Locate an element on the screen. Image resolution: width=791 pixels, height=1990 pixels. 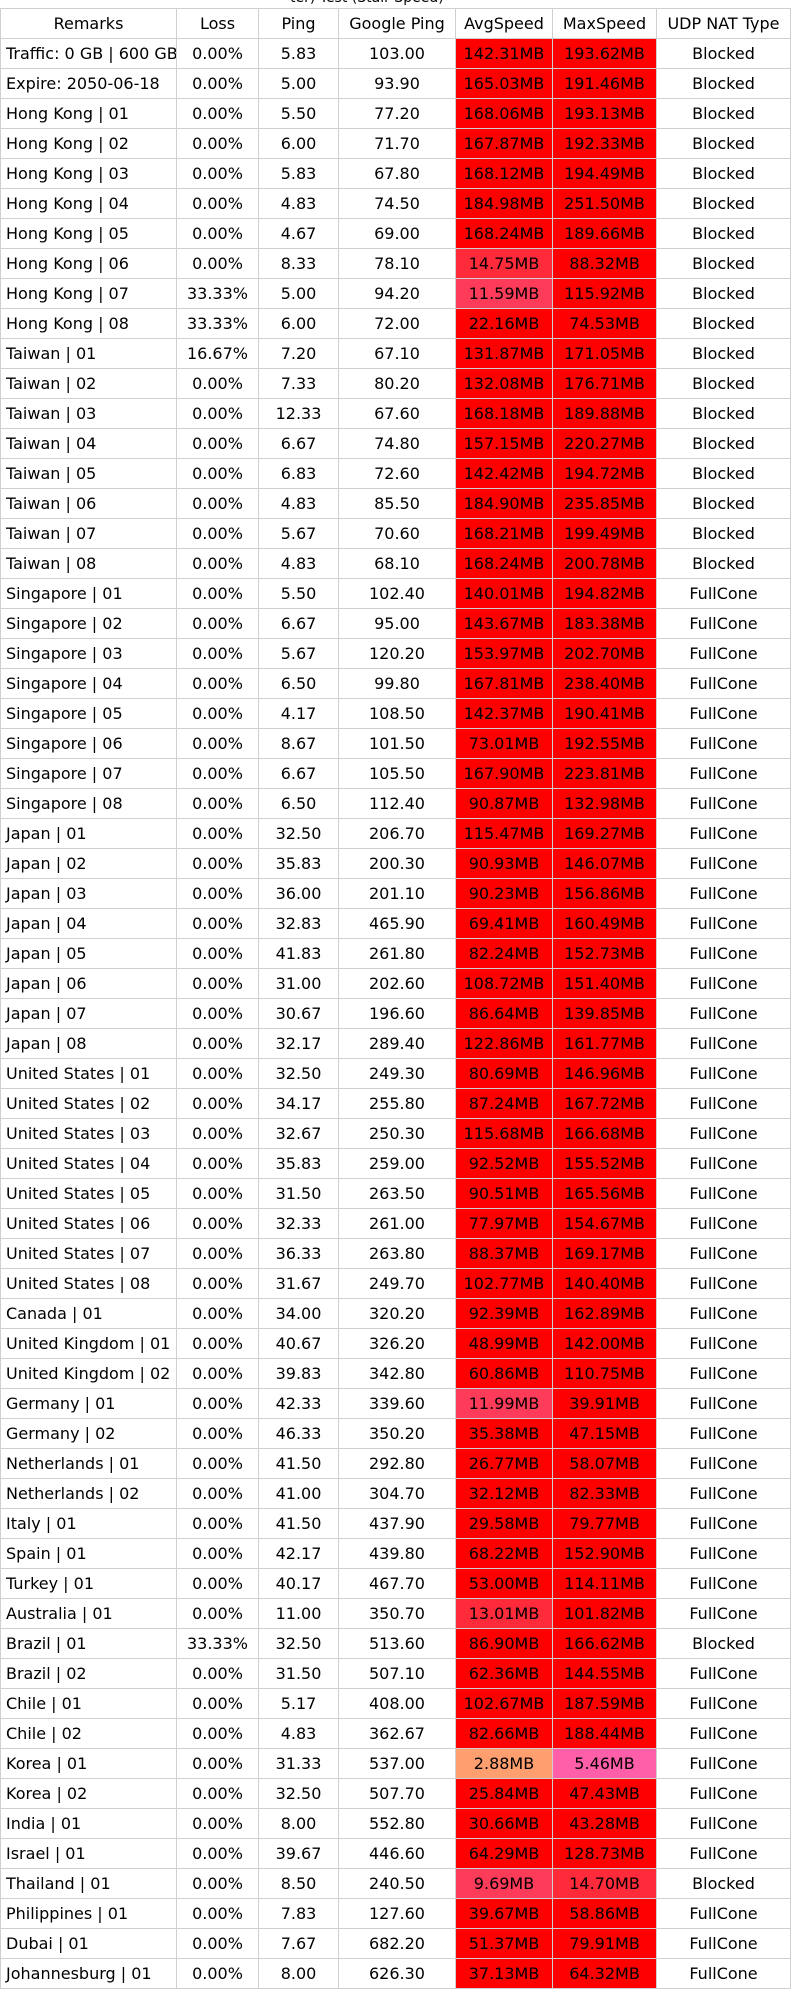
cell-ping: 4.67 is located at coordinates (298, 233).